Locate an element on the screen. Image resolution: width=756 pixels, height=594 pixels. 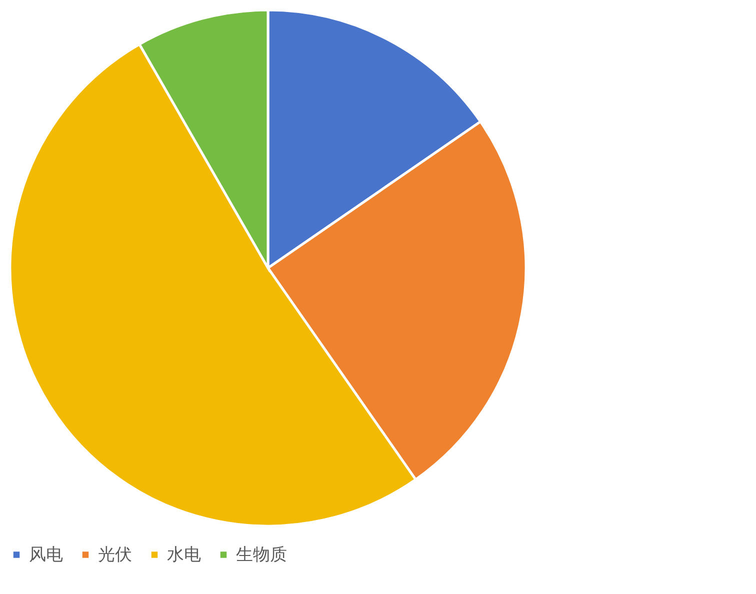
legend-label: 生物质 is located at coordinates (261, 554).